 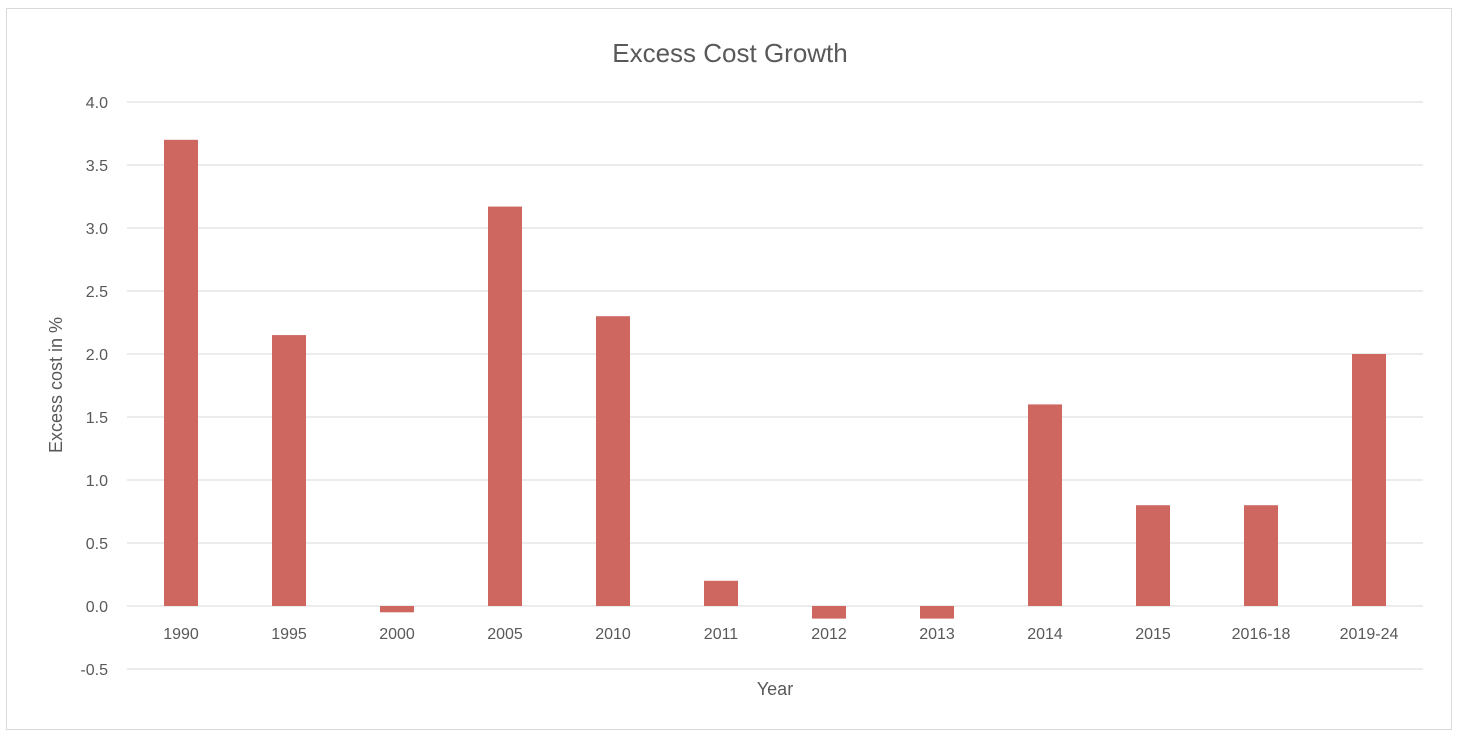 What do you see at coordinates (1261, 634) in the screenshot?
I see `x-tick-label: 2016-18` at bounding box center [1261, 634].